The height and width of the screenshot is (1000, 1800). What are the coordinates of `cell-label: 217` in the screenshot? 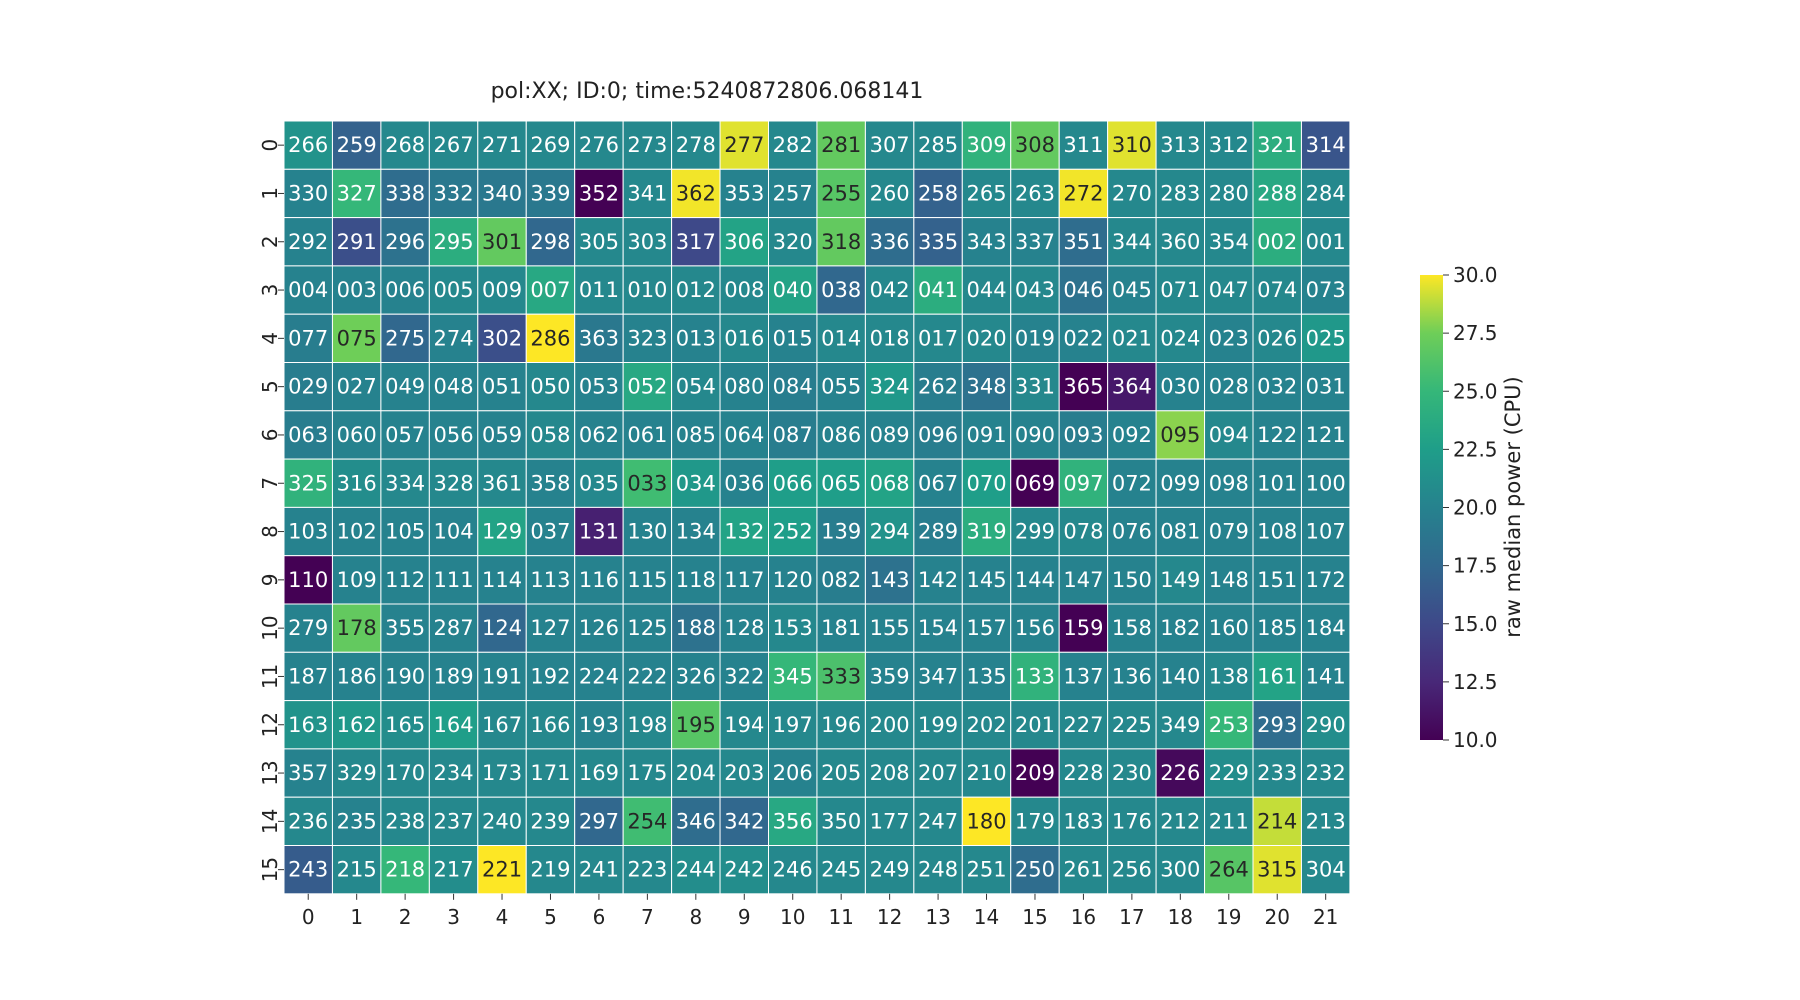 It's located at (454, 870).